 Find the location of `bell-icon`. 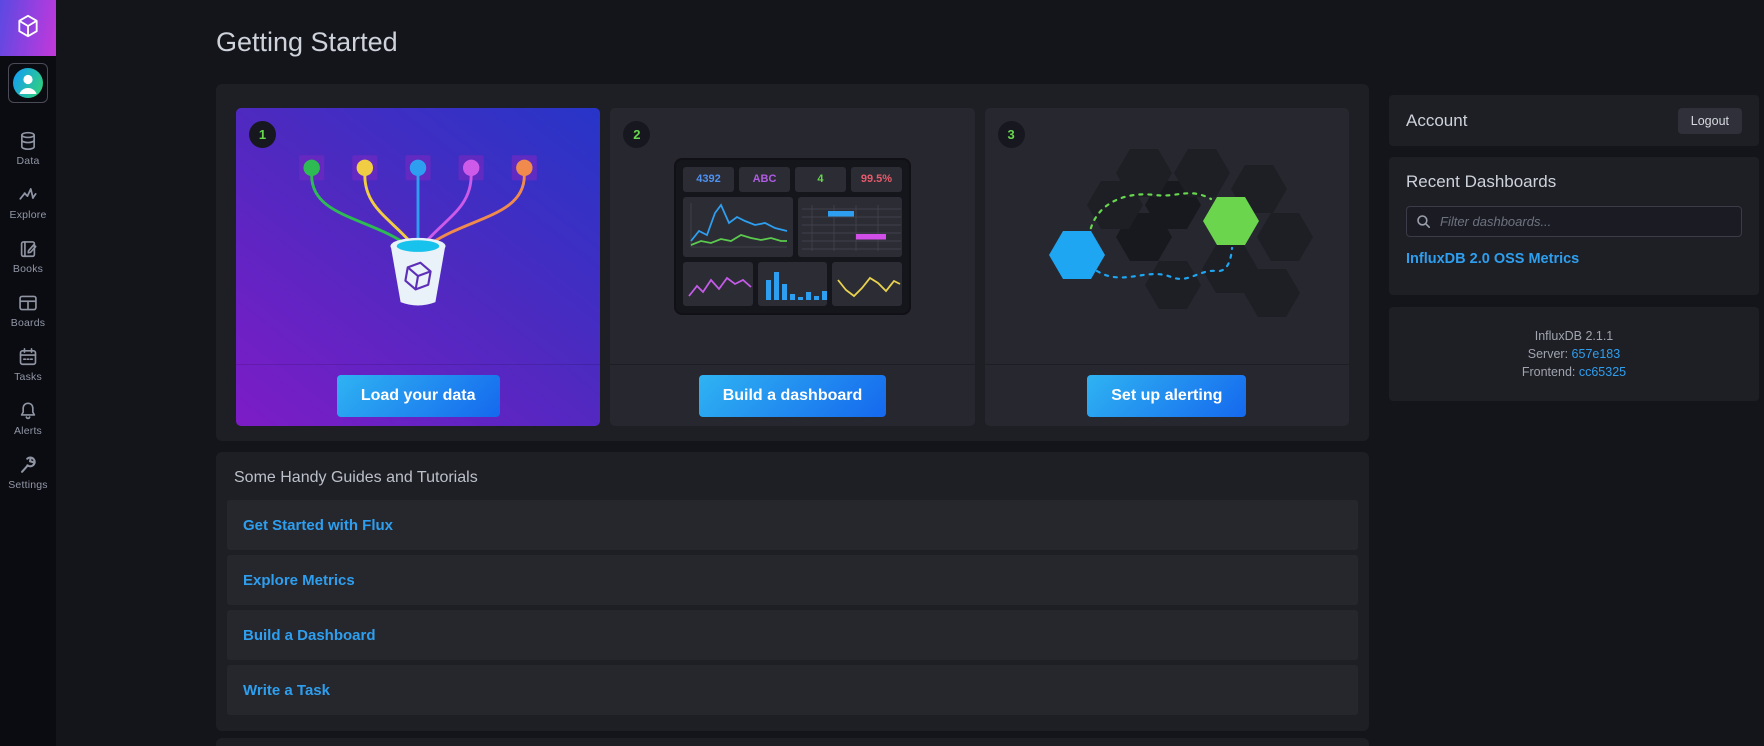

bell-icon is located at coordinates (28, 411).